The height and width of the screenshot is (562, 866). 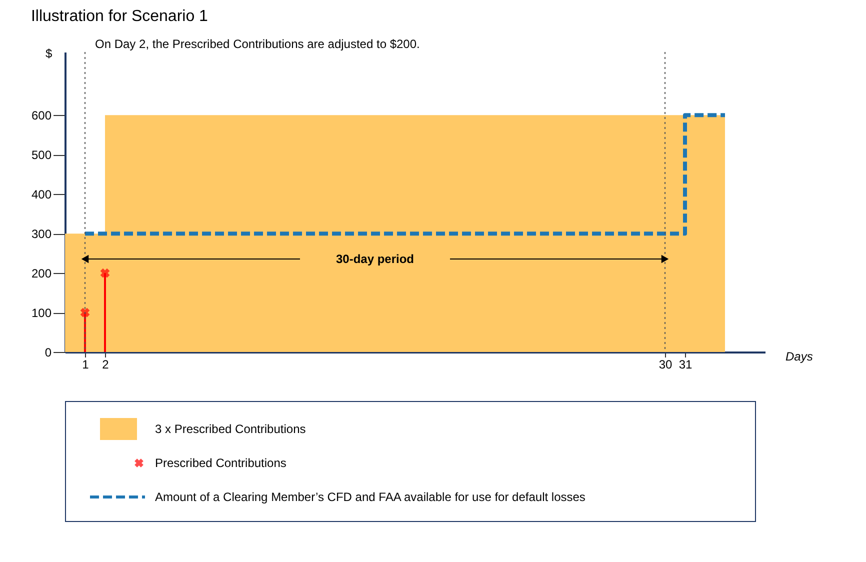 I want to click on y-tick-label: 200, so click(x=41, y=273).